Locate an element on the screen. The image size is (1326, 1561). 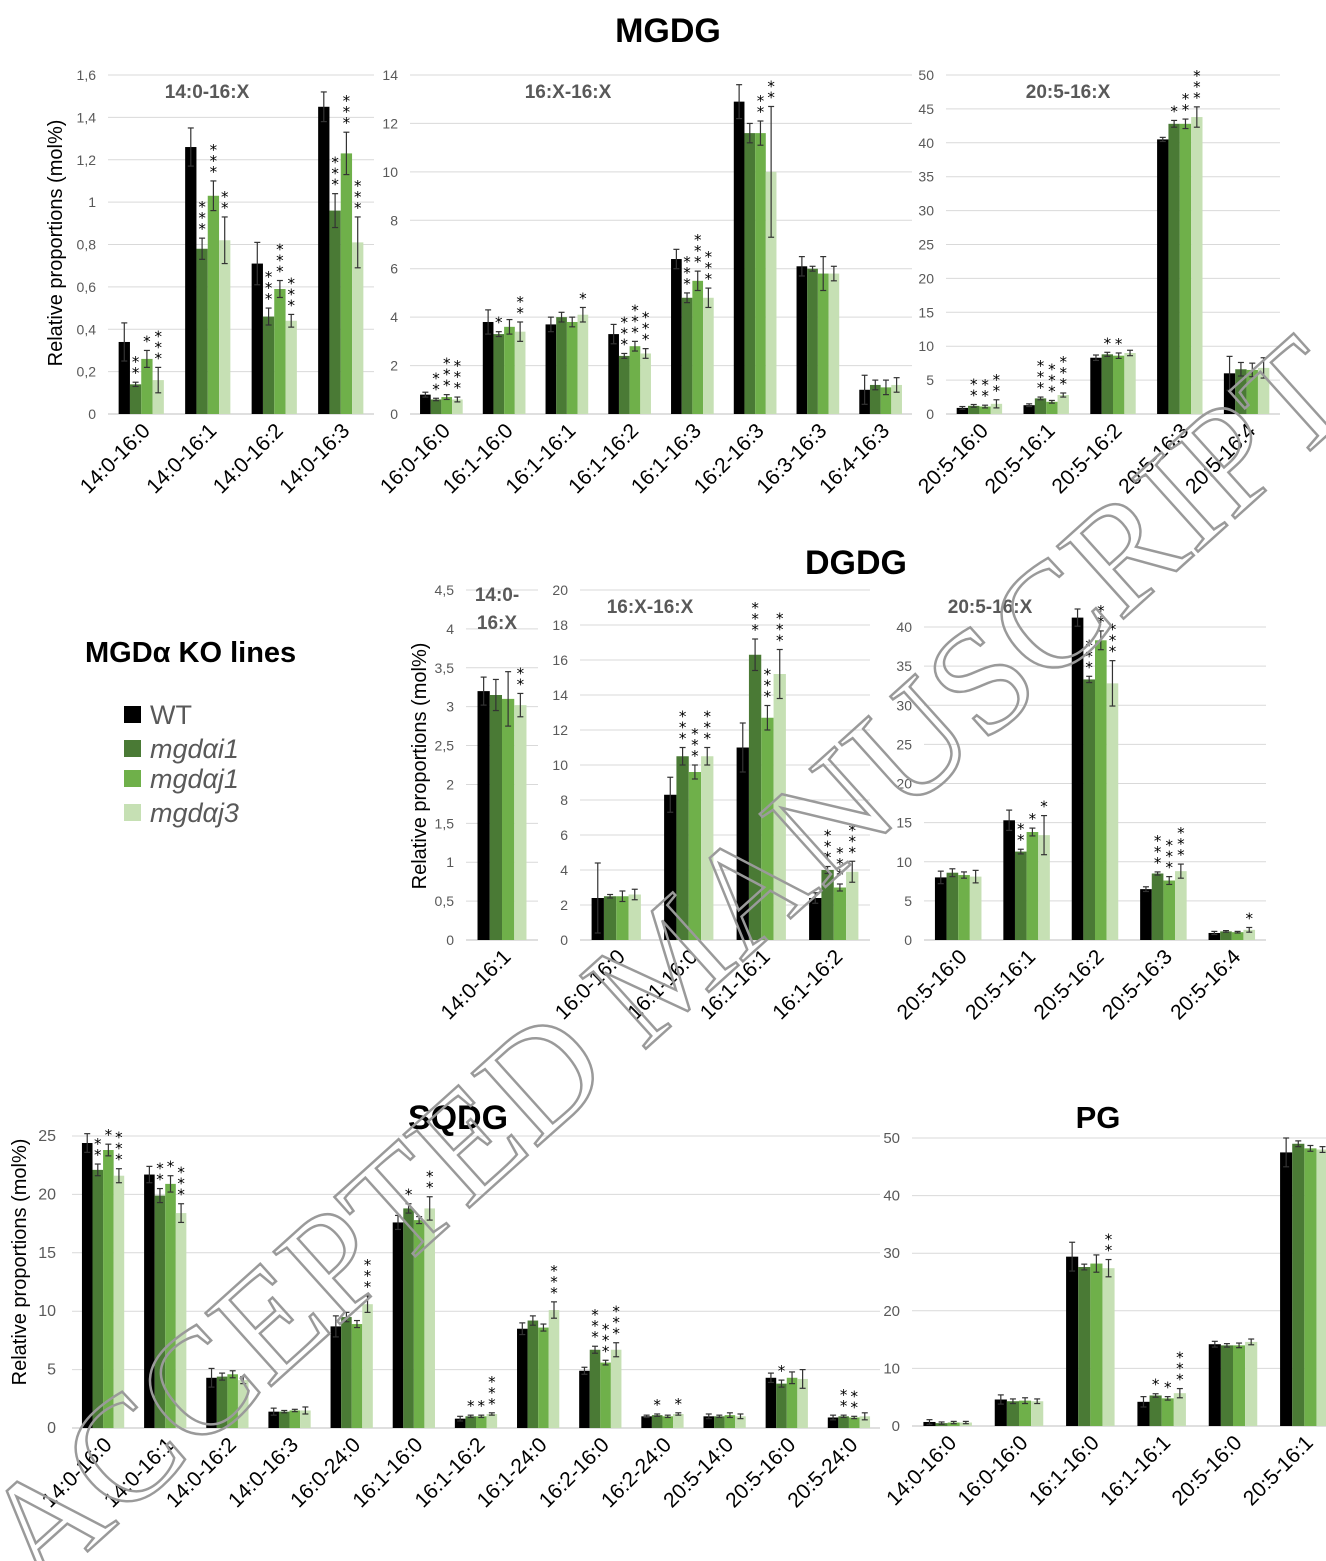
dgdg1-panel-title-line1: 14:0- is located at coordinates (497, 595).